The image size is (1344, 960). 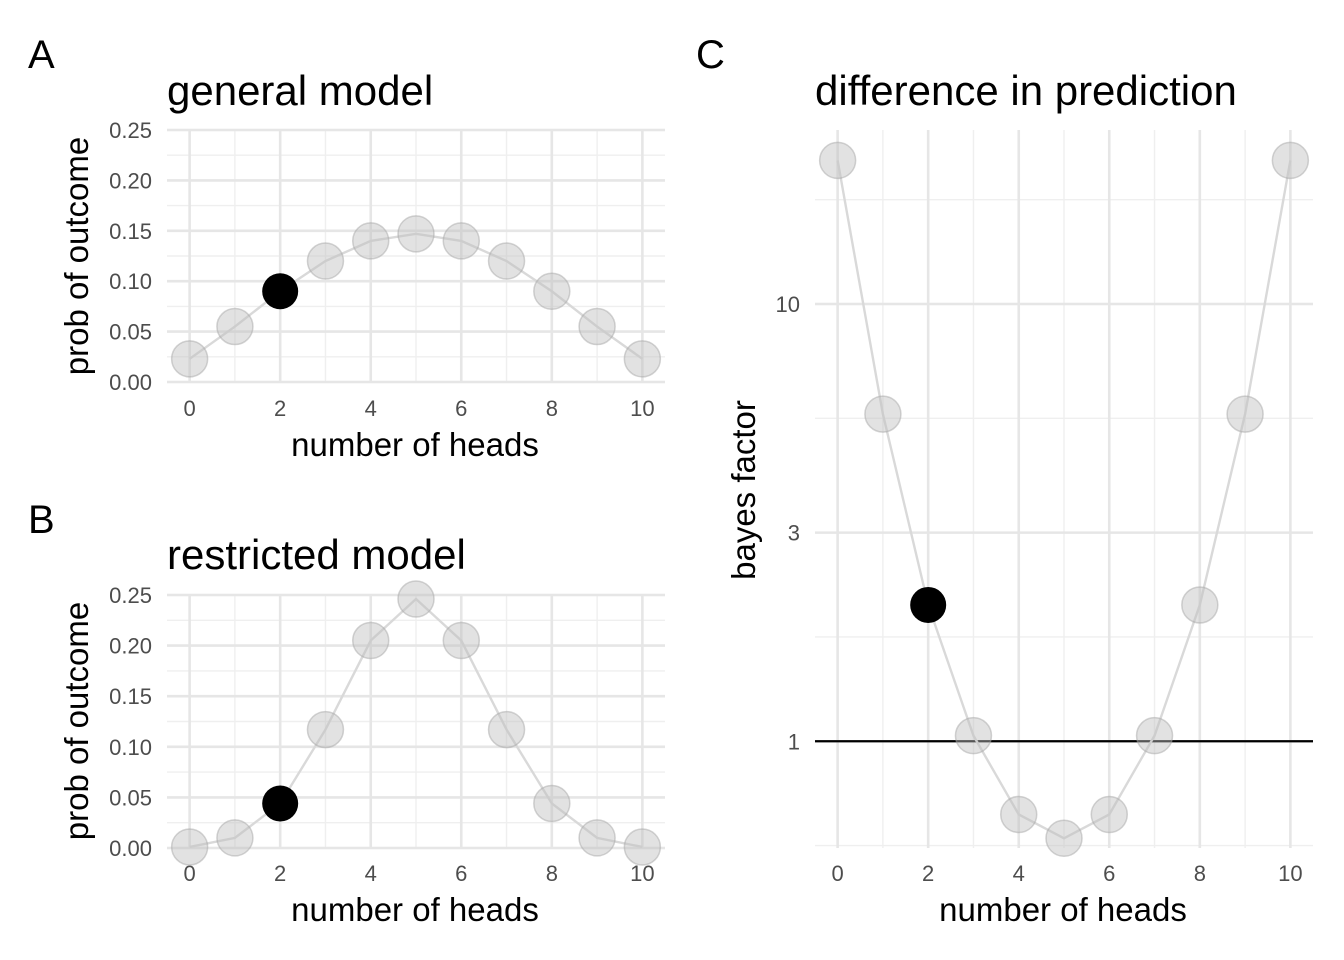 What do you see at coordinates (794, 533) in the screenshot?
I see `y-tick-label: 3` at bounding box center [794, 533].